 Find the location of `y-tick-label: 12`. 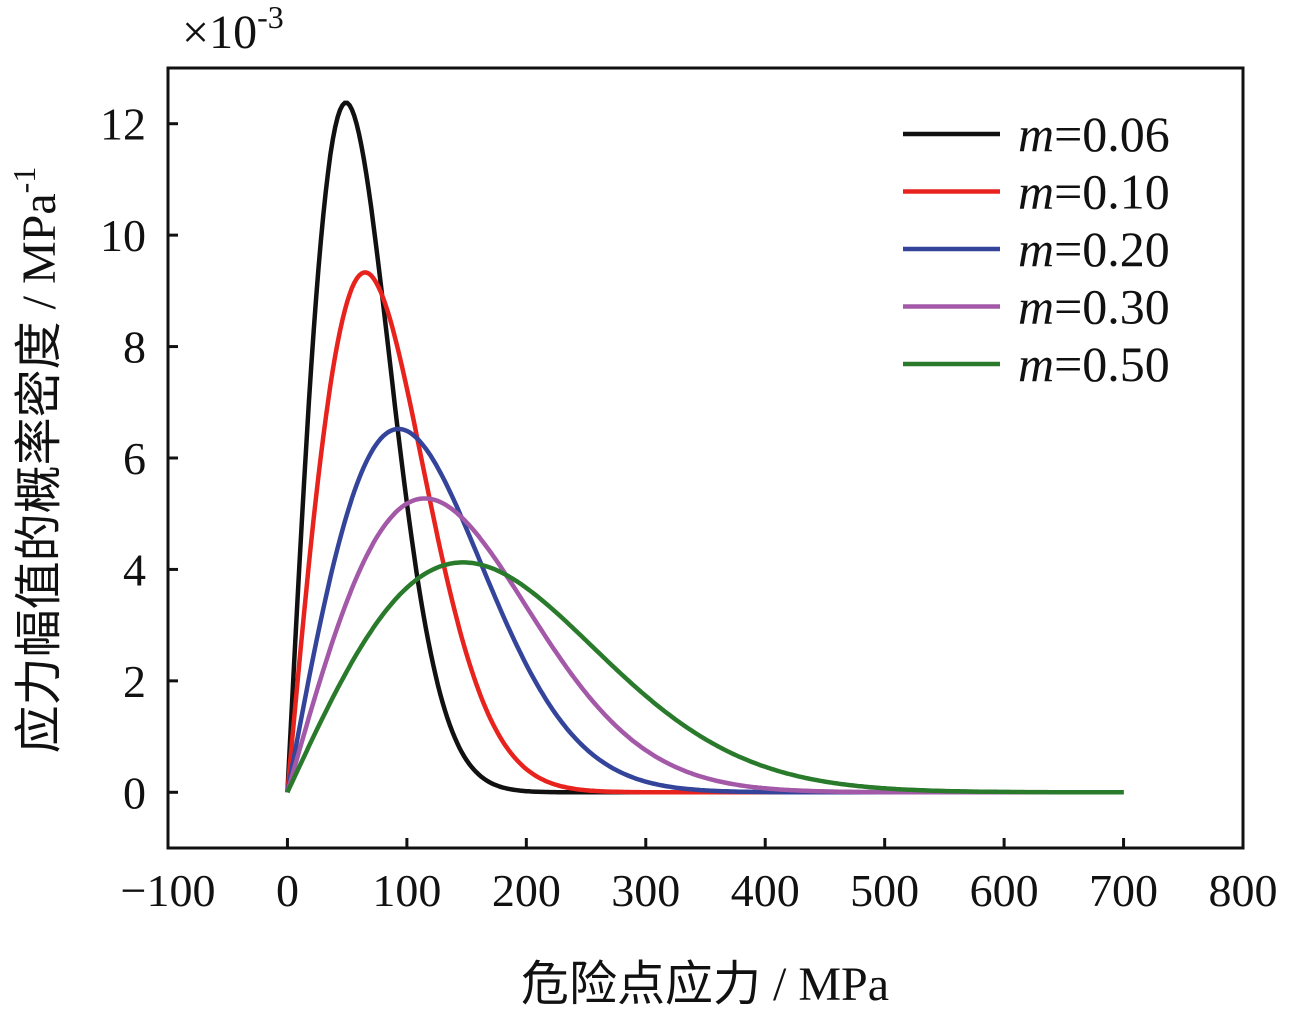

y-tick-label: 12 is located at coordinates (123, 124).